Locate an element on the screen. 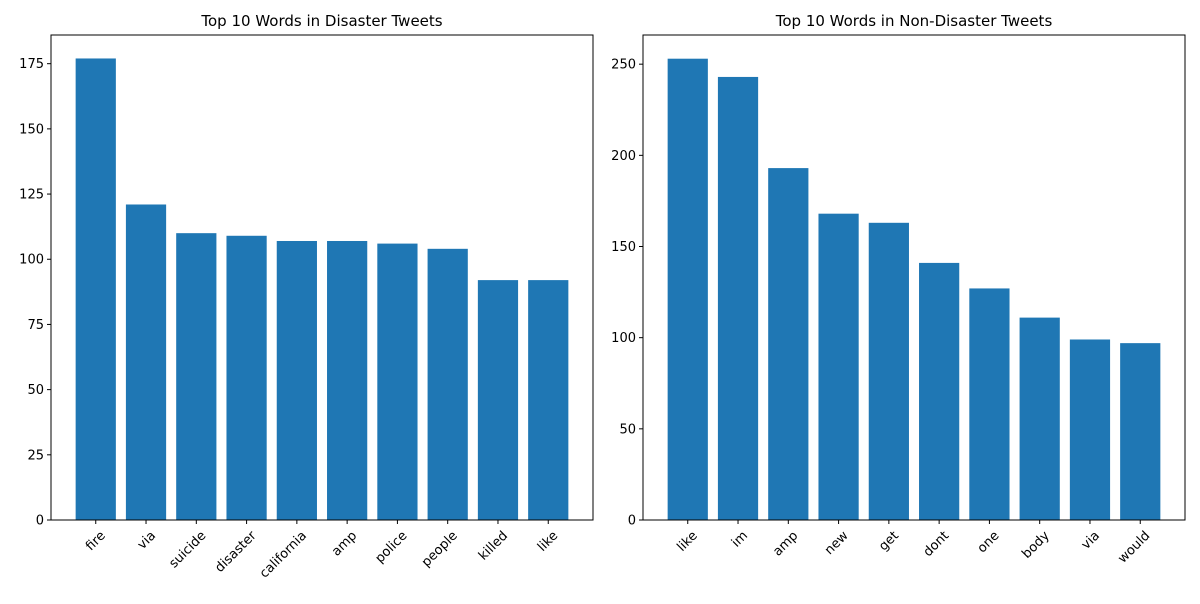 The height and width of the screenshot is (604, 1200). y-tick-label: 125 is located at coordinates (31, 195).